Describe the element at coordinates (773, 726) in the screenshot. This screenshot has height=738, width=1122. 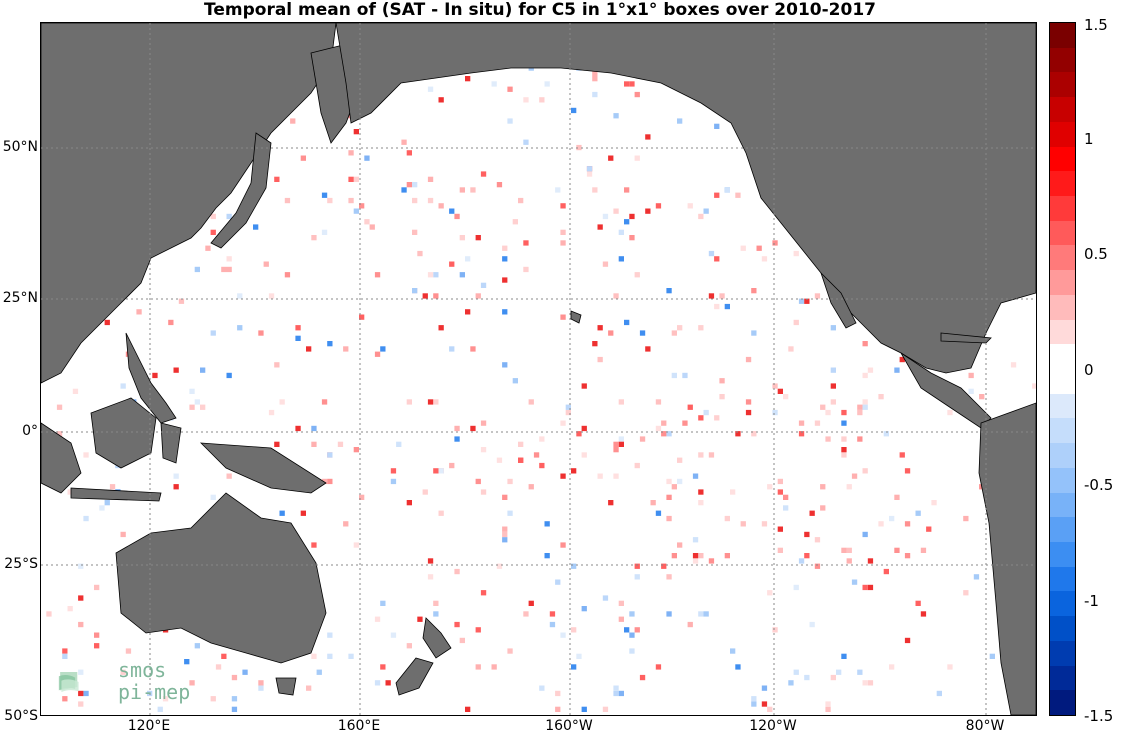
I see `lon-label-120w: 120°W` at that location.